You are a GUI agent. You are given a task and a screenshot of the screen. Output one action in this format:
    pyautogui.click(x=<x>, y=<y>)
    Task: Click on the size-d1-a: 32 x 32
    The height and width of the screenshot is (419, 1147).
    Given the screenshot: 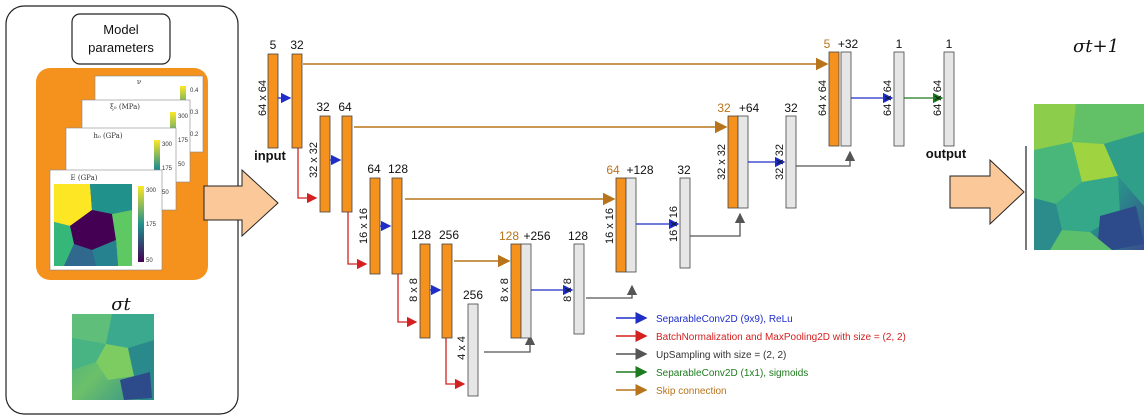 What is the action you would take?
    pyautogui.click(x=722, y=162)
    